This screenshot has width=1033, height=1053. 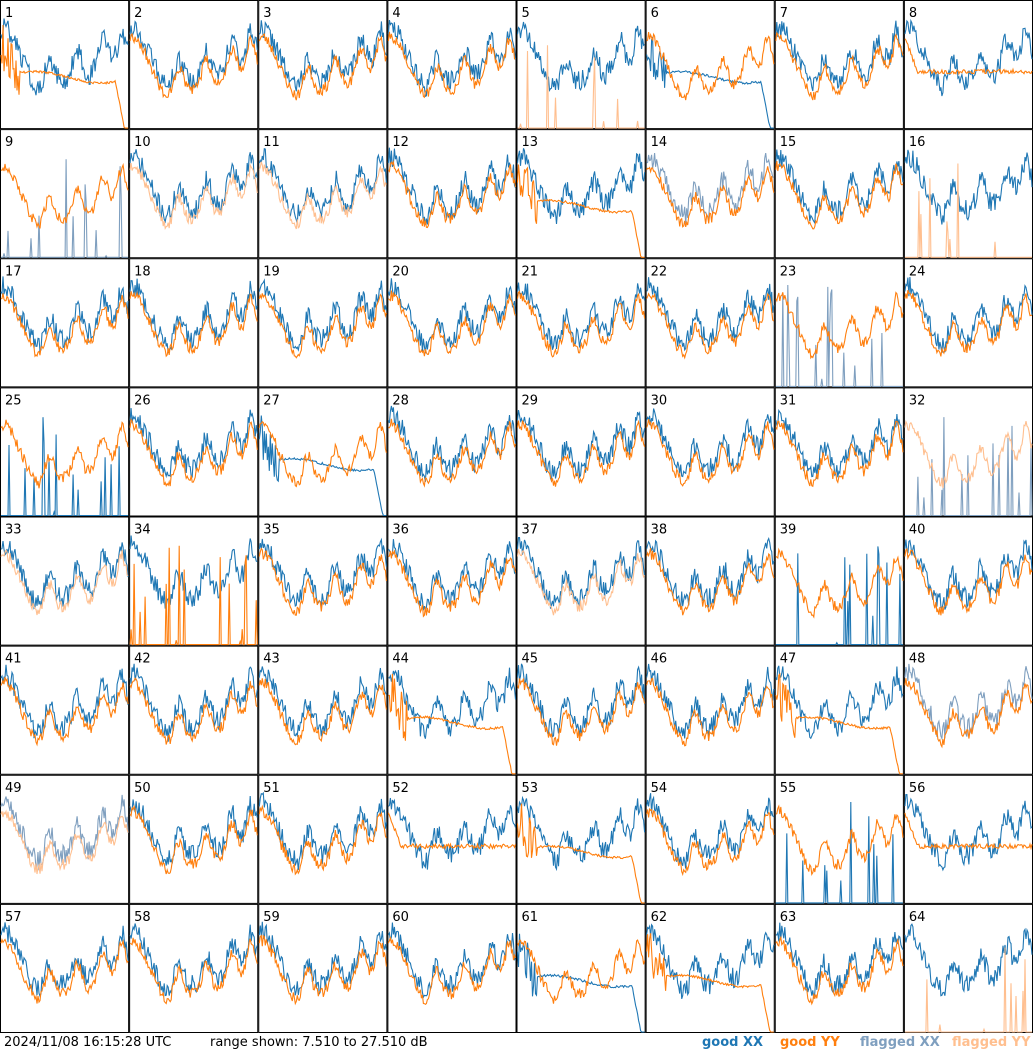 I want to click on panel-62: 62, so click(x=710, y=968).